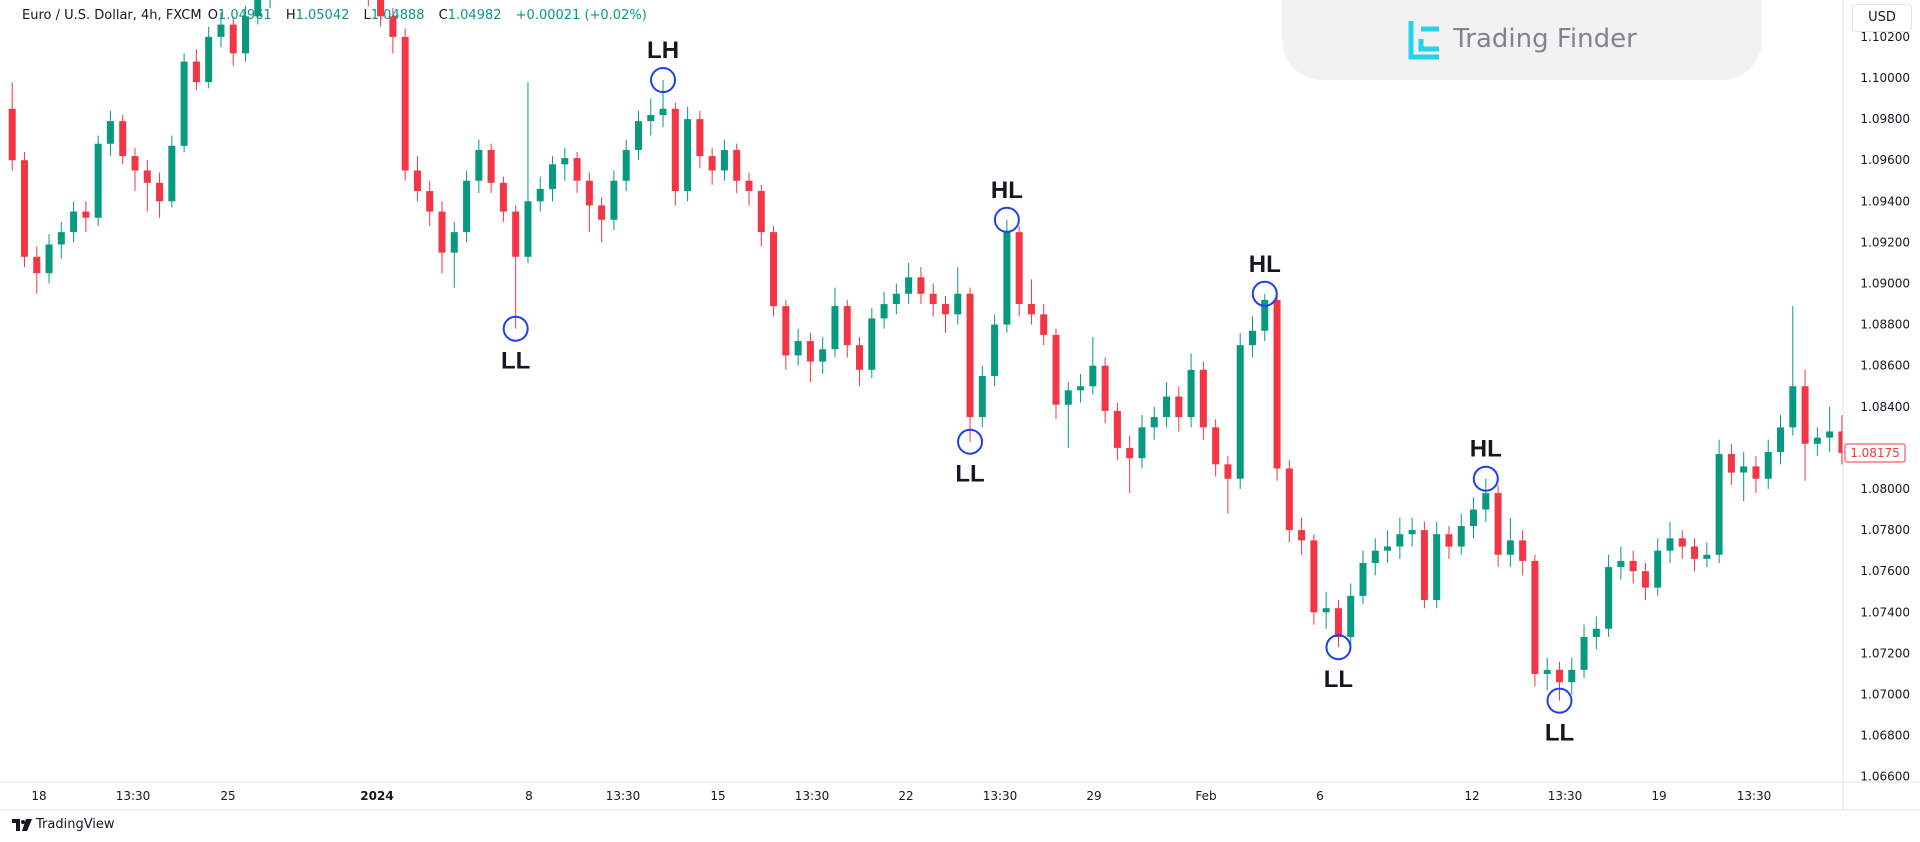 This screenshot has width=1920, height=842. I want to click on price-tick-label: 1.08000, so click(1885, 489).